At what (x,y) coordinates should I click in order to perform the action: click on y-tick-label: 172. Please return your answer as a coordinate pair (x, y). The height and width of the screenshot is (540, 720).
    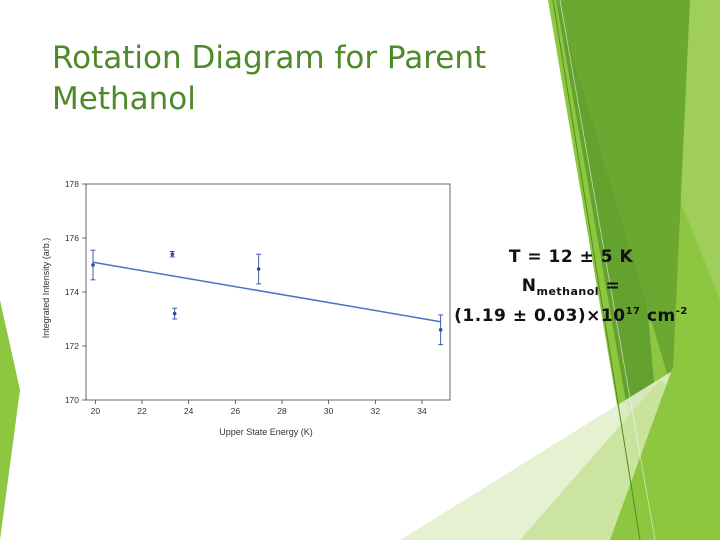
    Looking at the image, I should click on (72, 346).